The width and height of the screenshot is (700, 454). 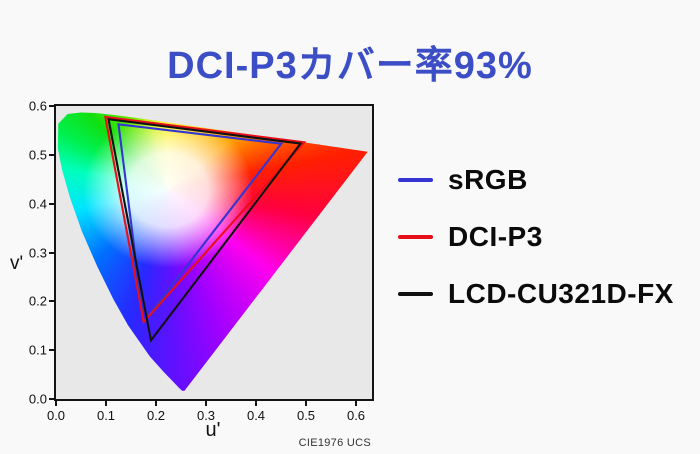 What do you see at coordinates (37, 252) in the screenshot?
I see `y-tick-label: 0.3` at bounding box center [37, 252].